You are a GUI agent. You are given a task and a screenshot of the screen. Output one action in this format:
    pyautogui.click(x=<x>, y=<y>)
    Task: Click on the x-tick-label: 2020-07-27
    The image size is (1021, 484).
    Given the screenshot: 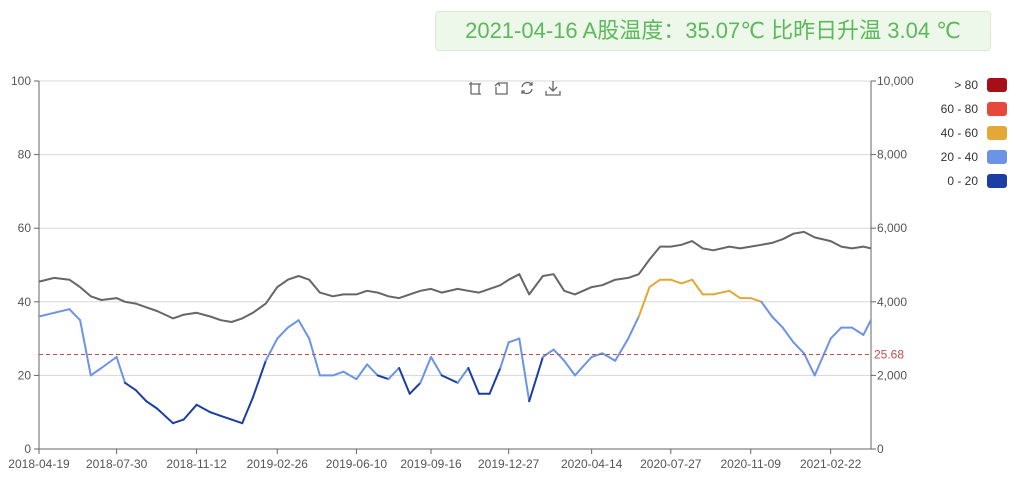 What is the action you would take?
    pyautogui.click(x=671, y=464)
    